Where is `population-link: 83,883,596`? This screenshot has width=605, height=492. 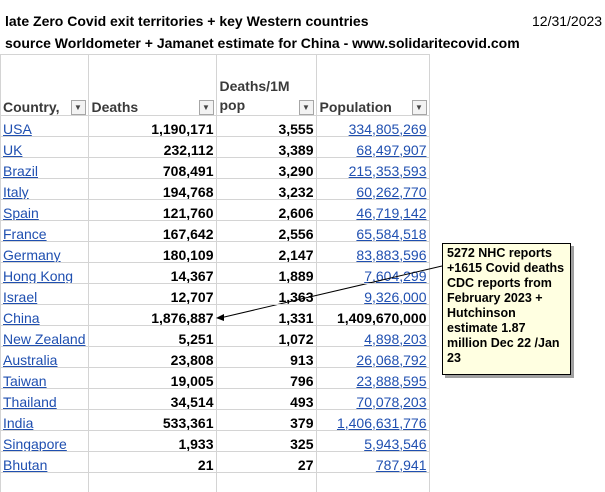
population-link: 83,883,596 is located at coordinates (391, 254).